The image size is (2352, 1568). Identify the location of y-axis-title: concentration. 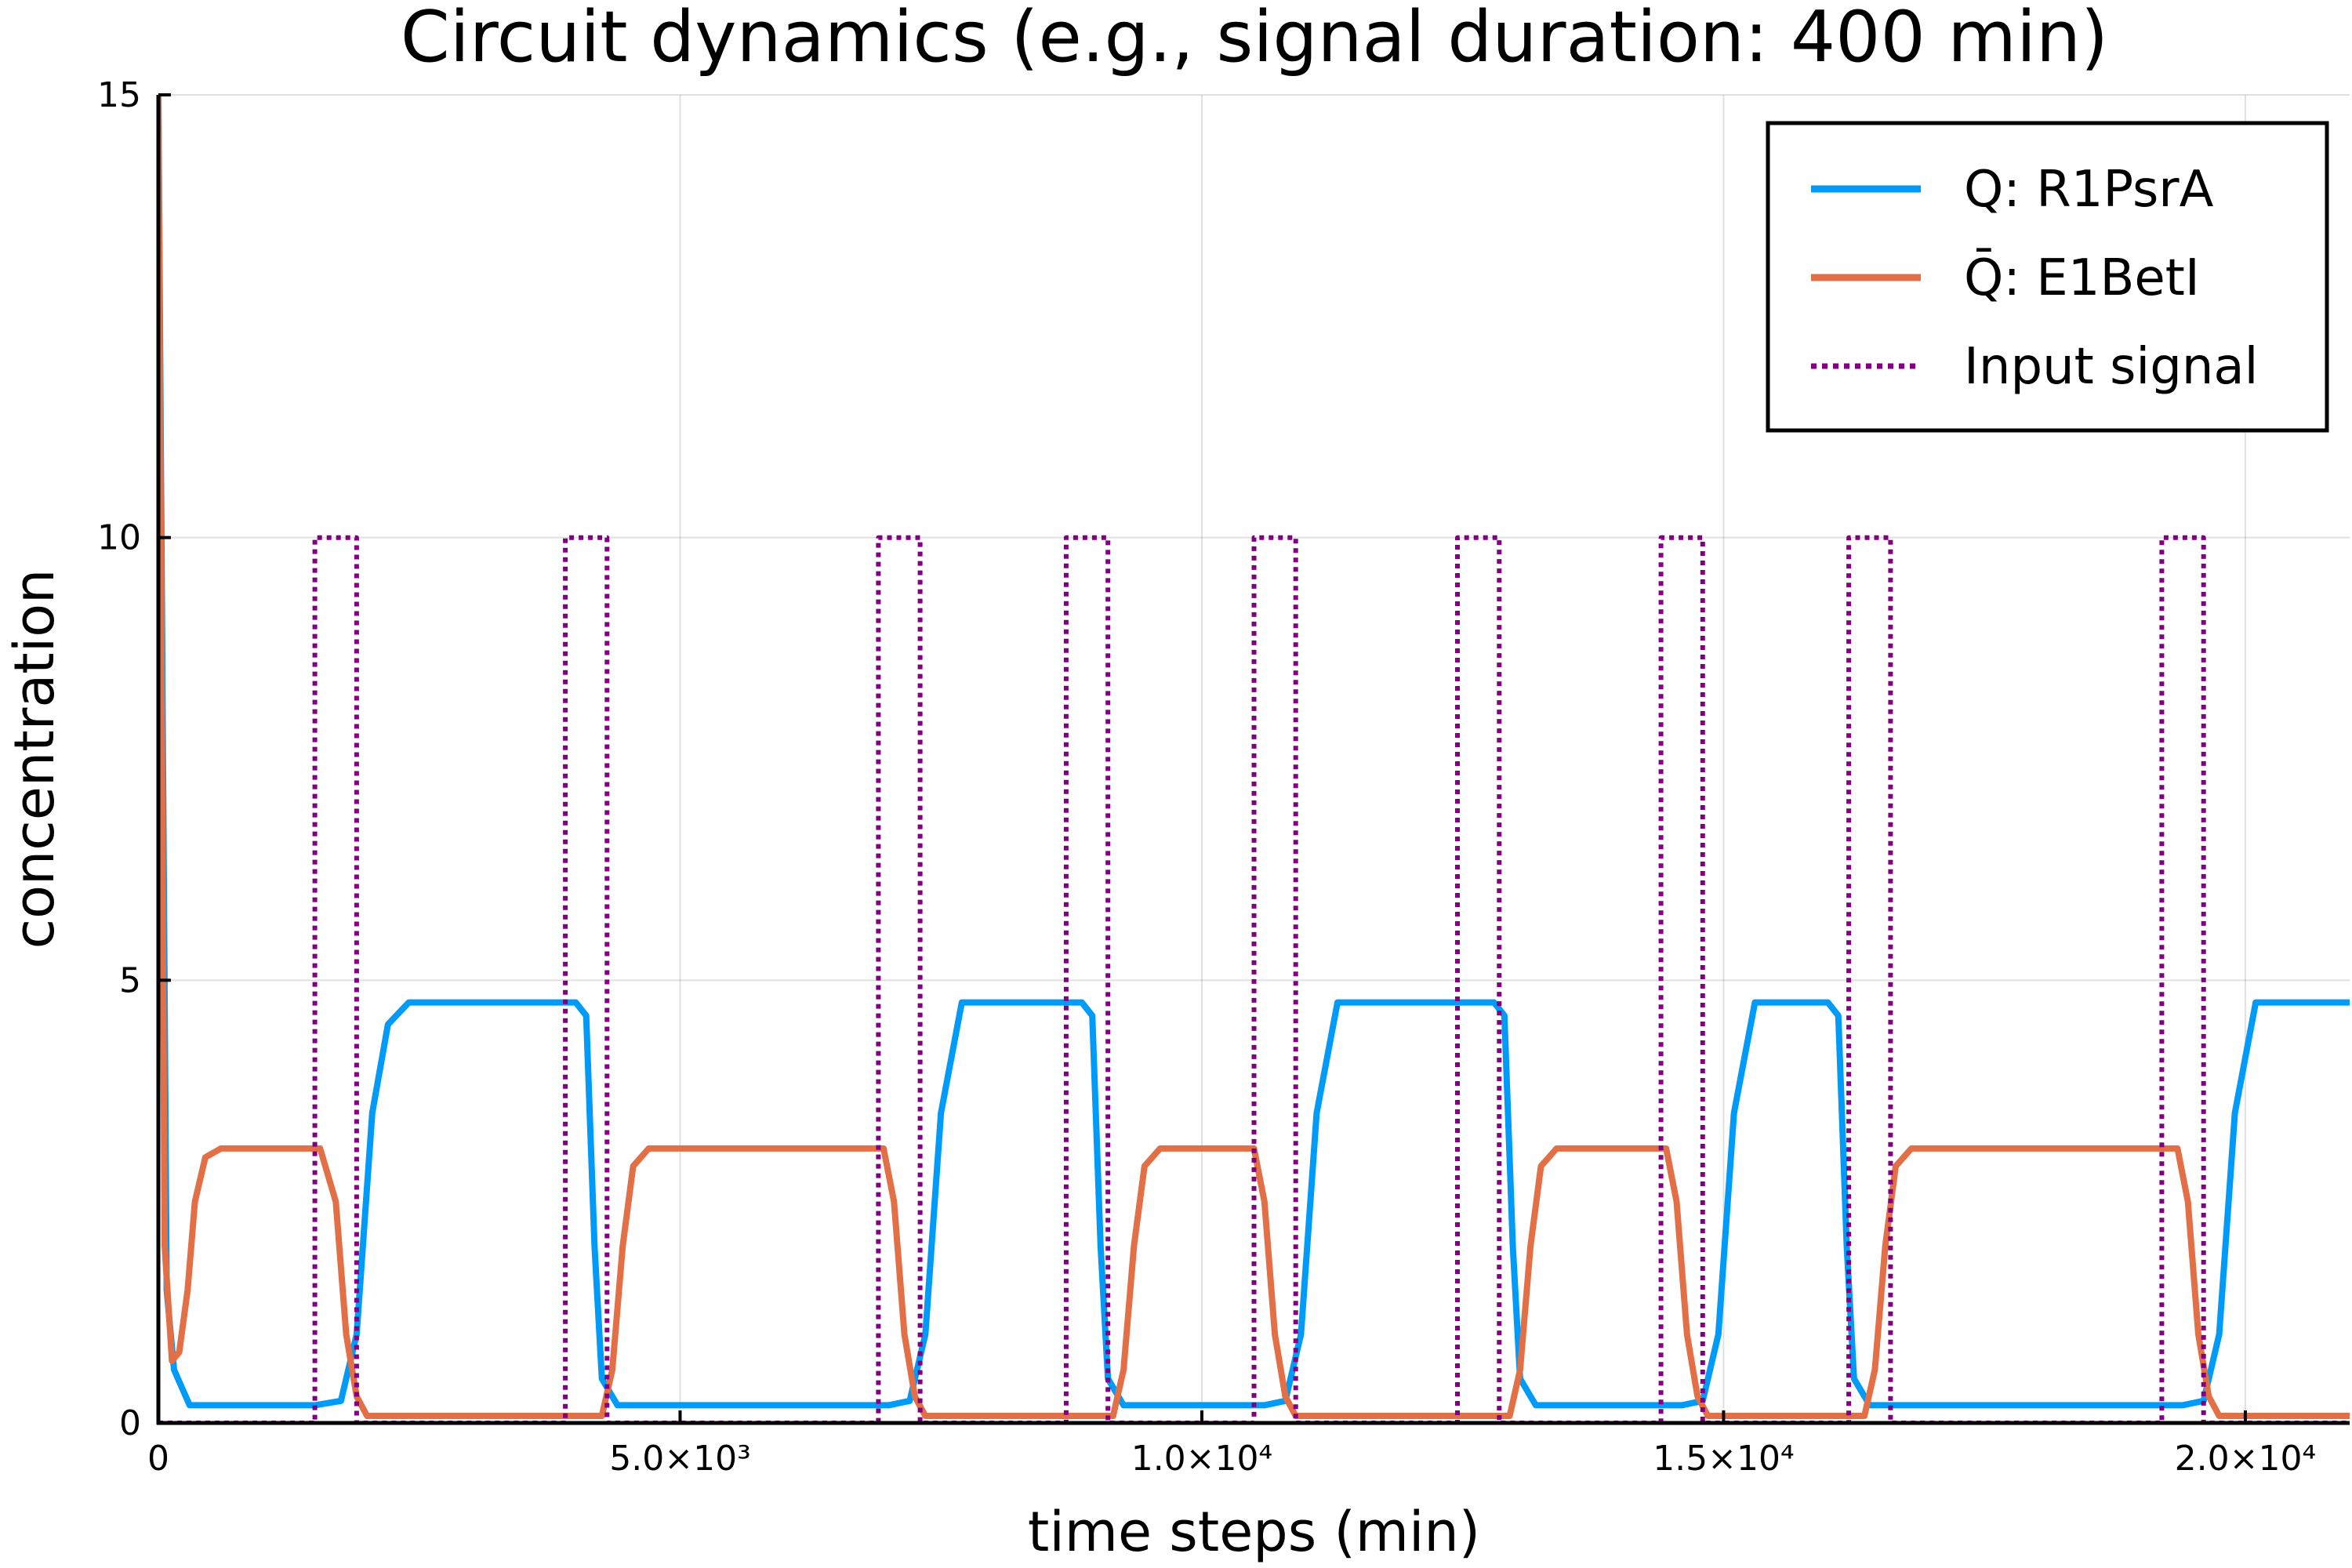
(34, 759).